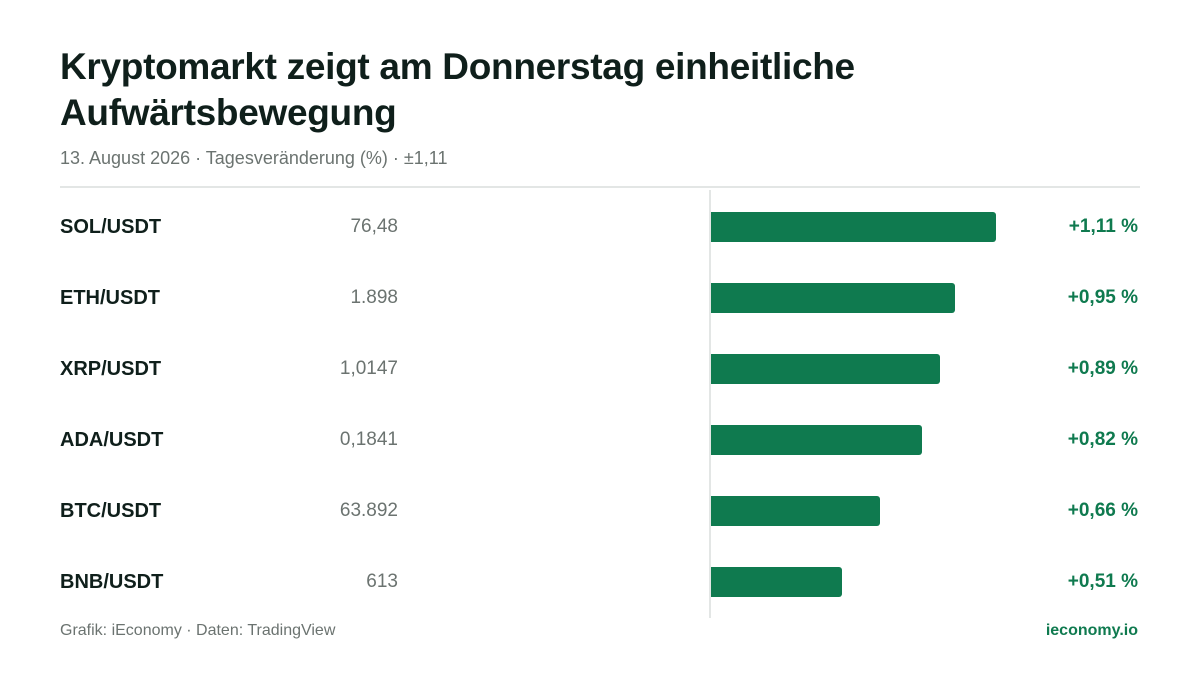  Describe the element at coordinates (1102, 368) in the screenshot. I see `change-label: +0,89 %` at that location.